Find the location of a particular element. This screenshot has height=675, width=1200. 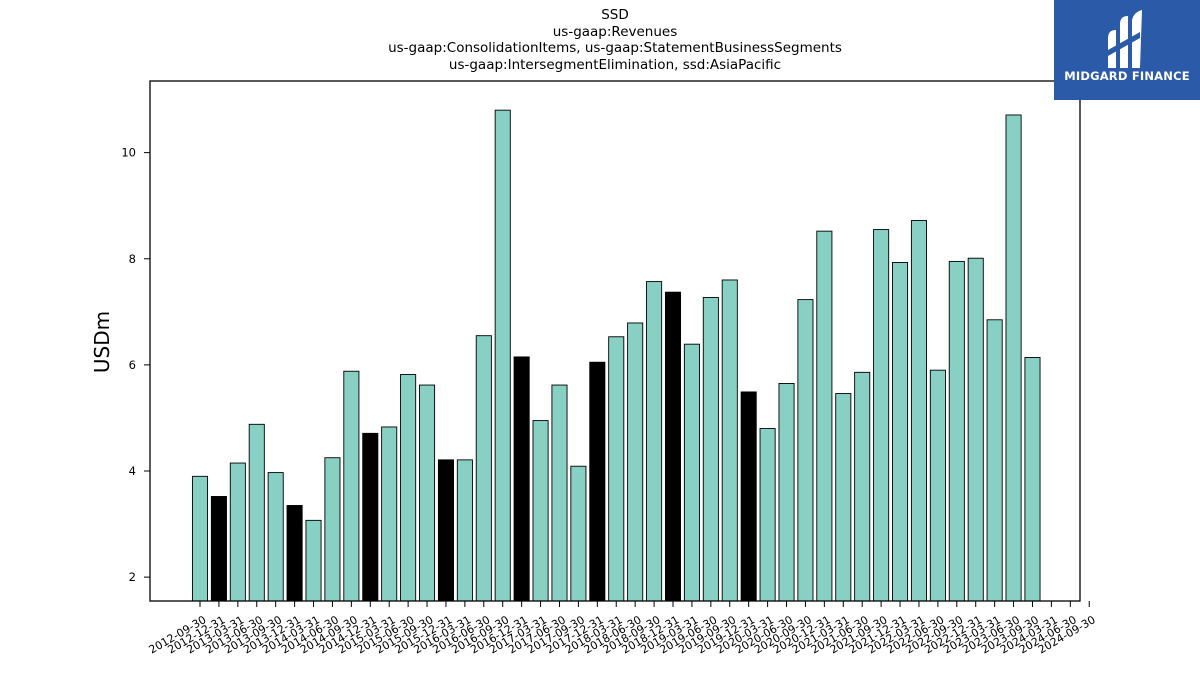

y-tick-label: 4 is located at coordinates (132, 471).